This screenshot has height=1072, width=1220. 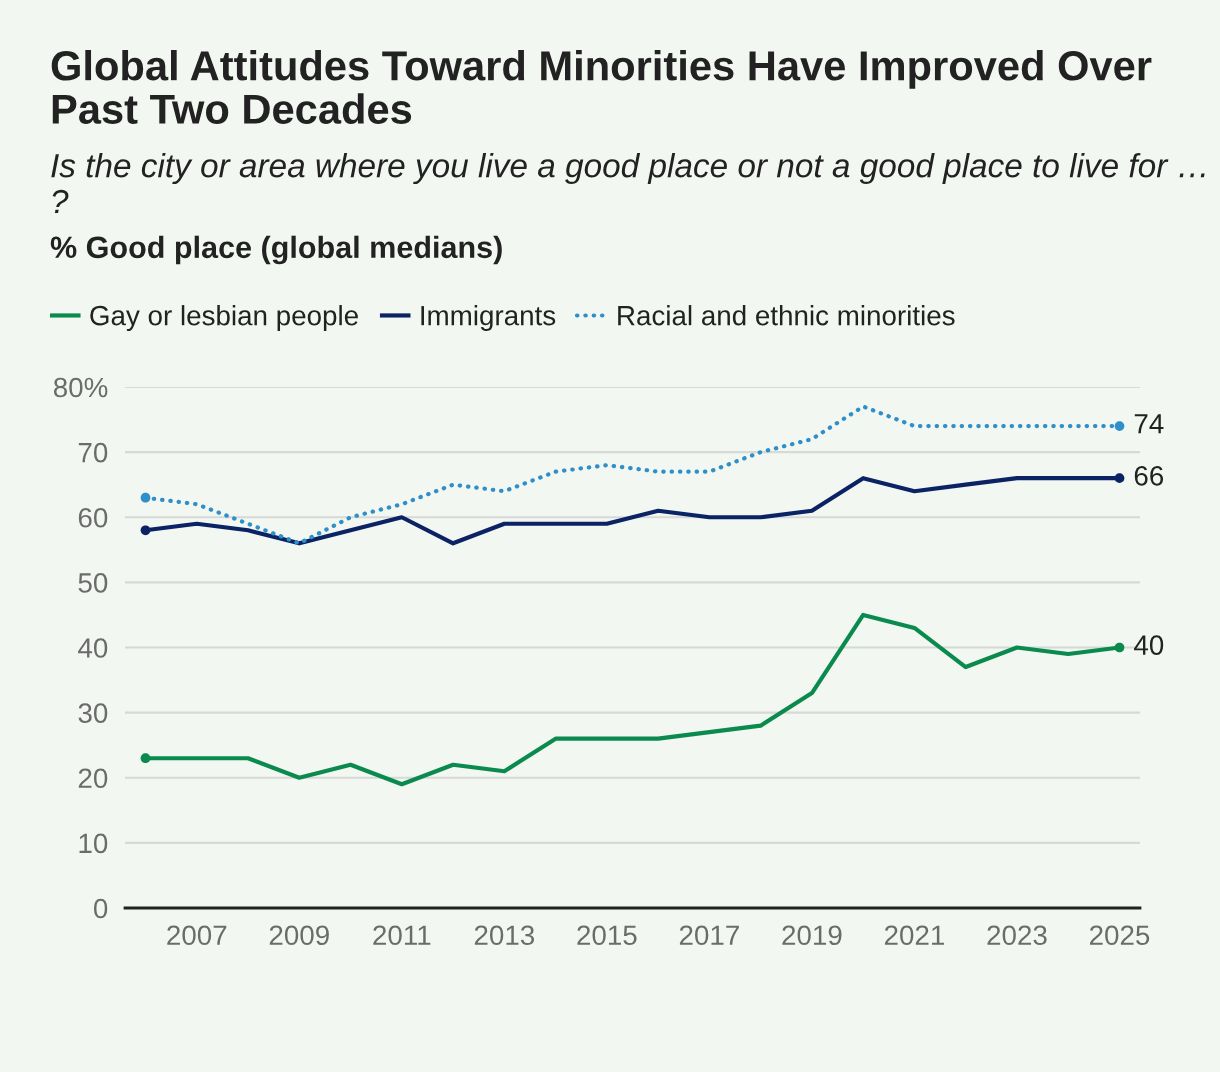 I want to click on y-tick-label: 80%, so click(x=80, y=387).